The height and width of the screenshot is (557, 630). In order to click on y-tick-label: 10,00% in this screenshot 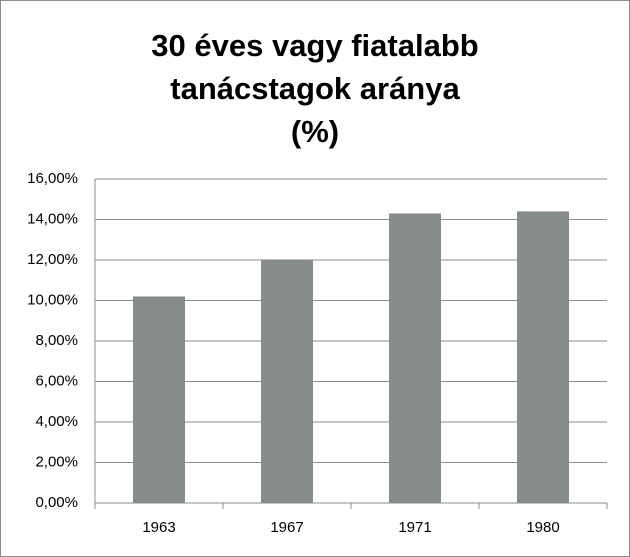, I will do `click(52, 299)`.